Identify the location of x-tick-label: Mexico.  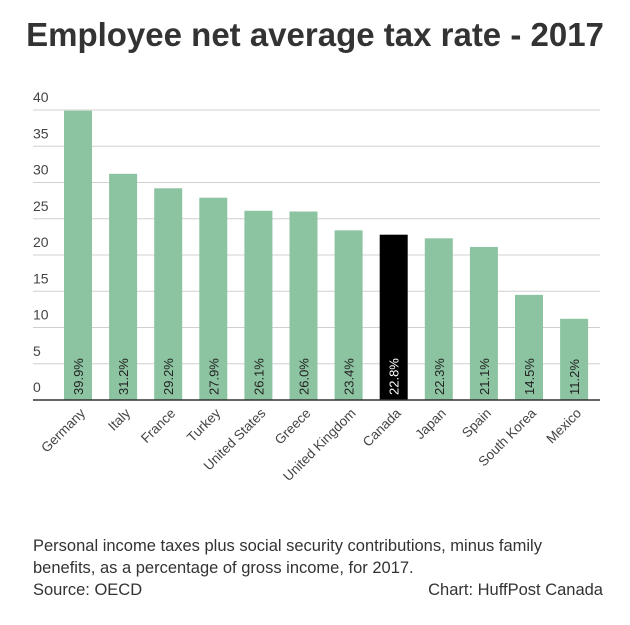
(563, 426).